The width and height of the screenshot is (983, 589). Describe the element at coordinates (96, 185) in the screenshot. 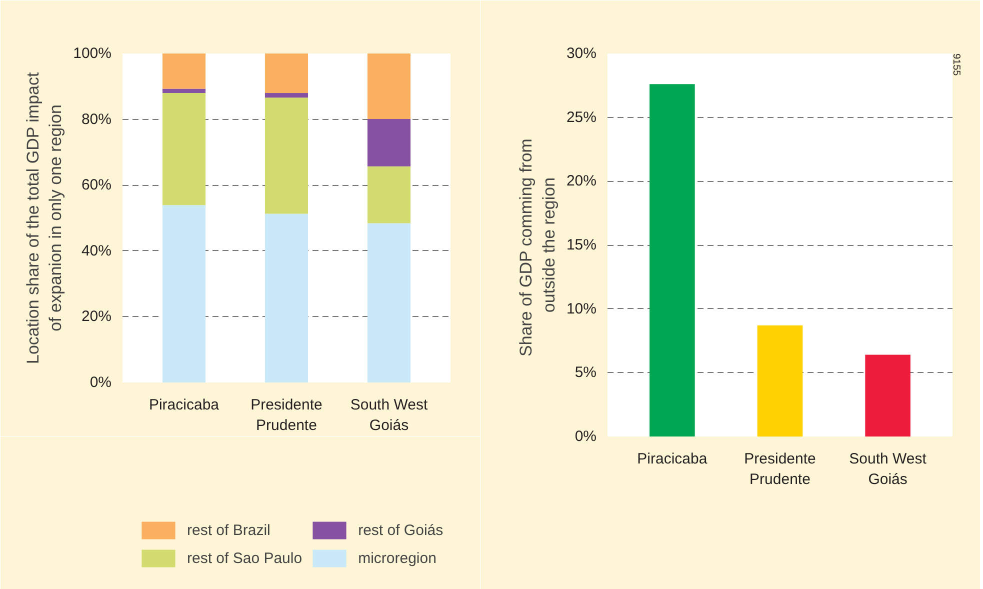

I see `y-tick-label: 60%` at that location.